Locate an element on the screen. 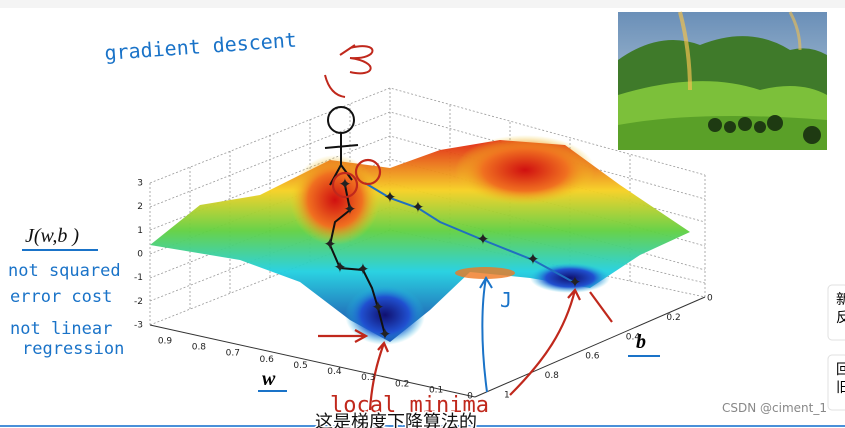  b-label: b is located at coordinates (641, 342).